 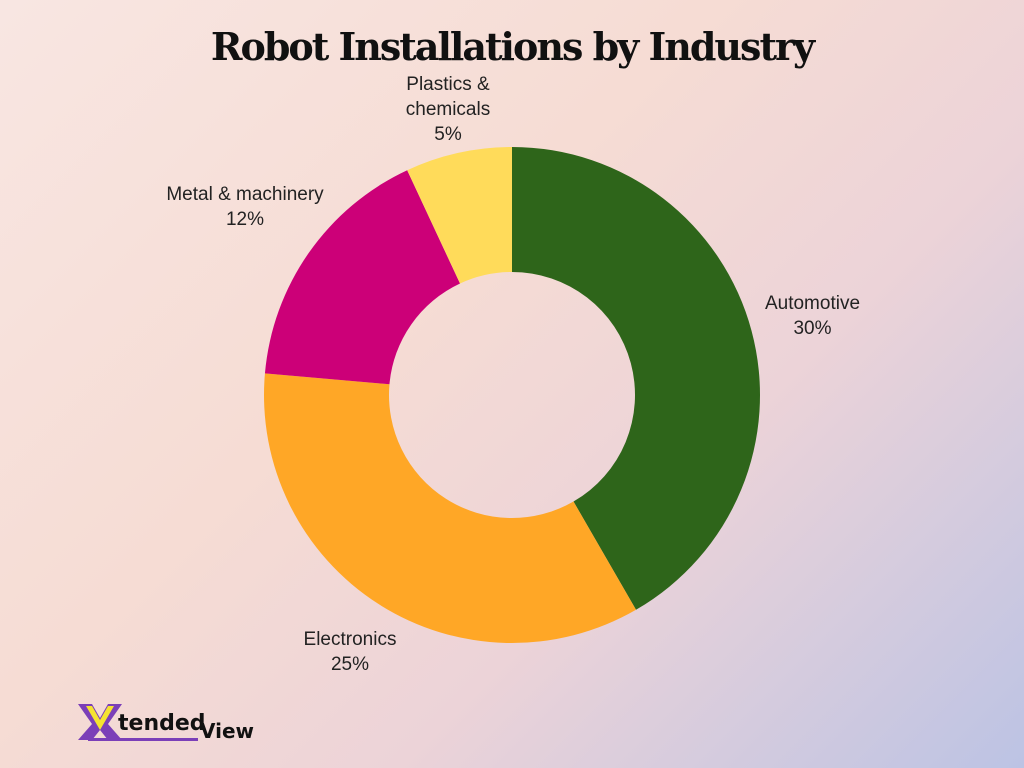 I want to click on slice-automotive, so click(x=636, y=378).